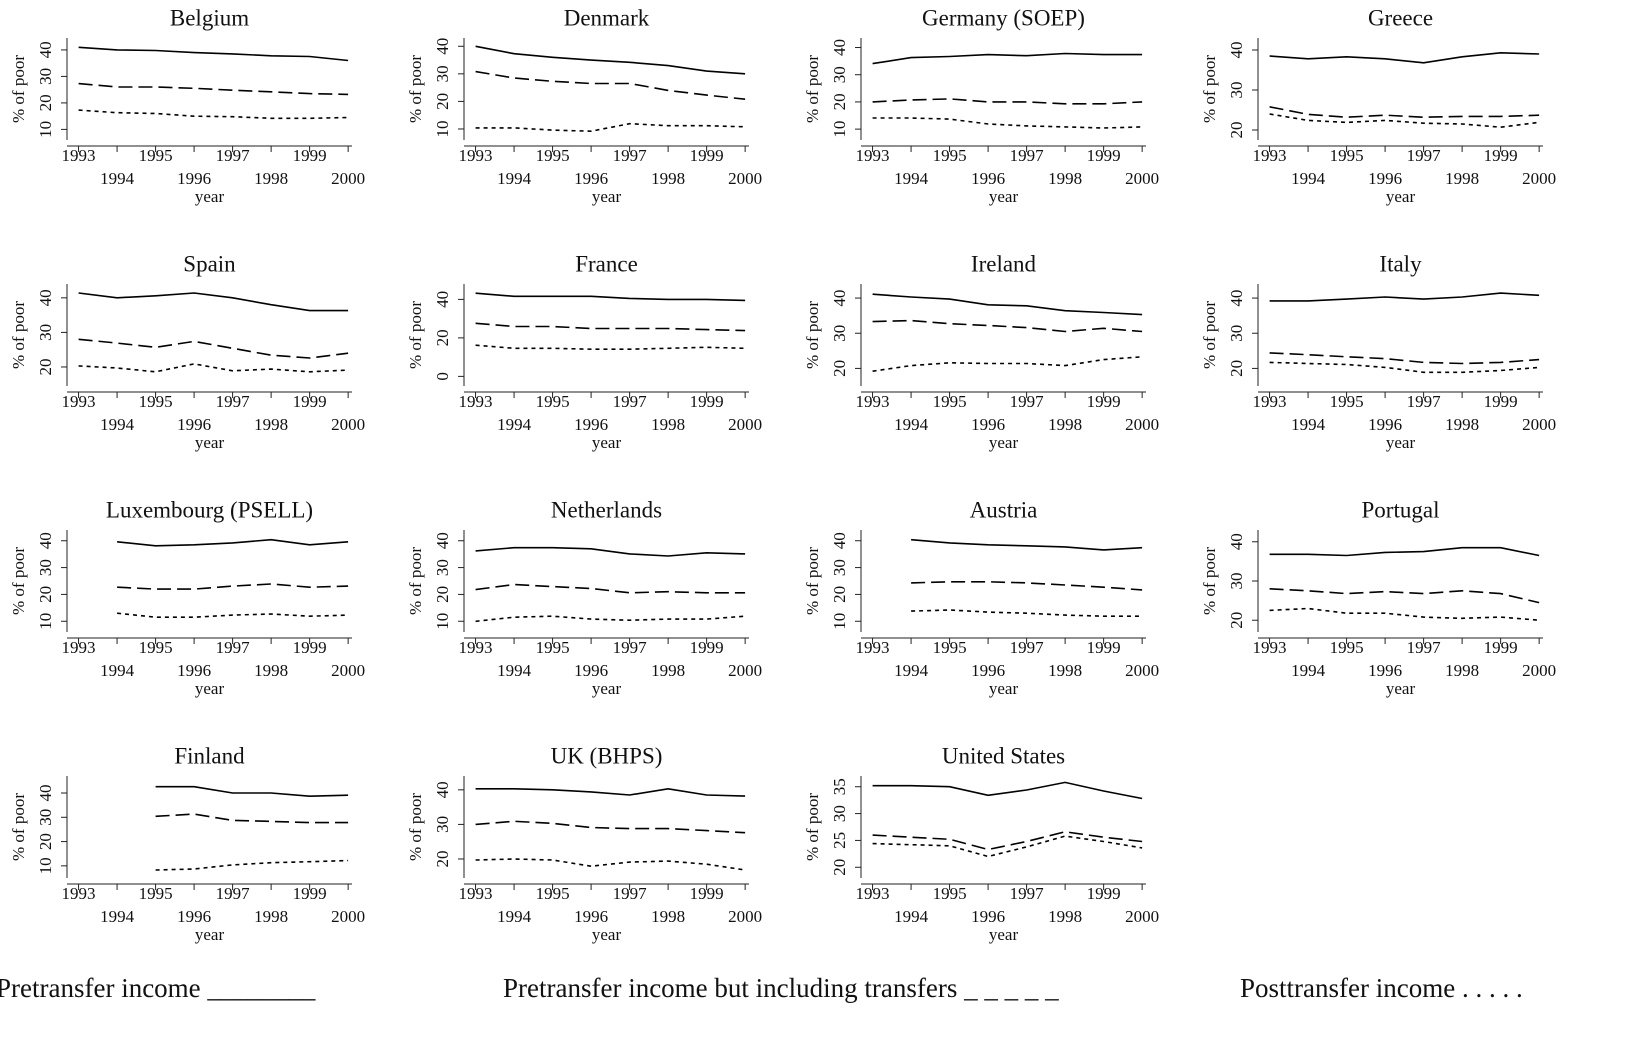 The image size is (1631, 1045). Describe the element at coordinates (606, 263) in the screenshot. I see `panel-title: France` at that location.